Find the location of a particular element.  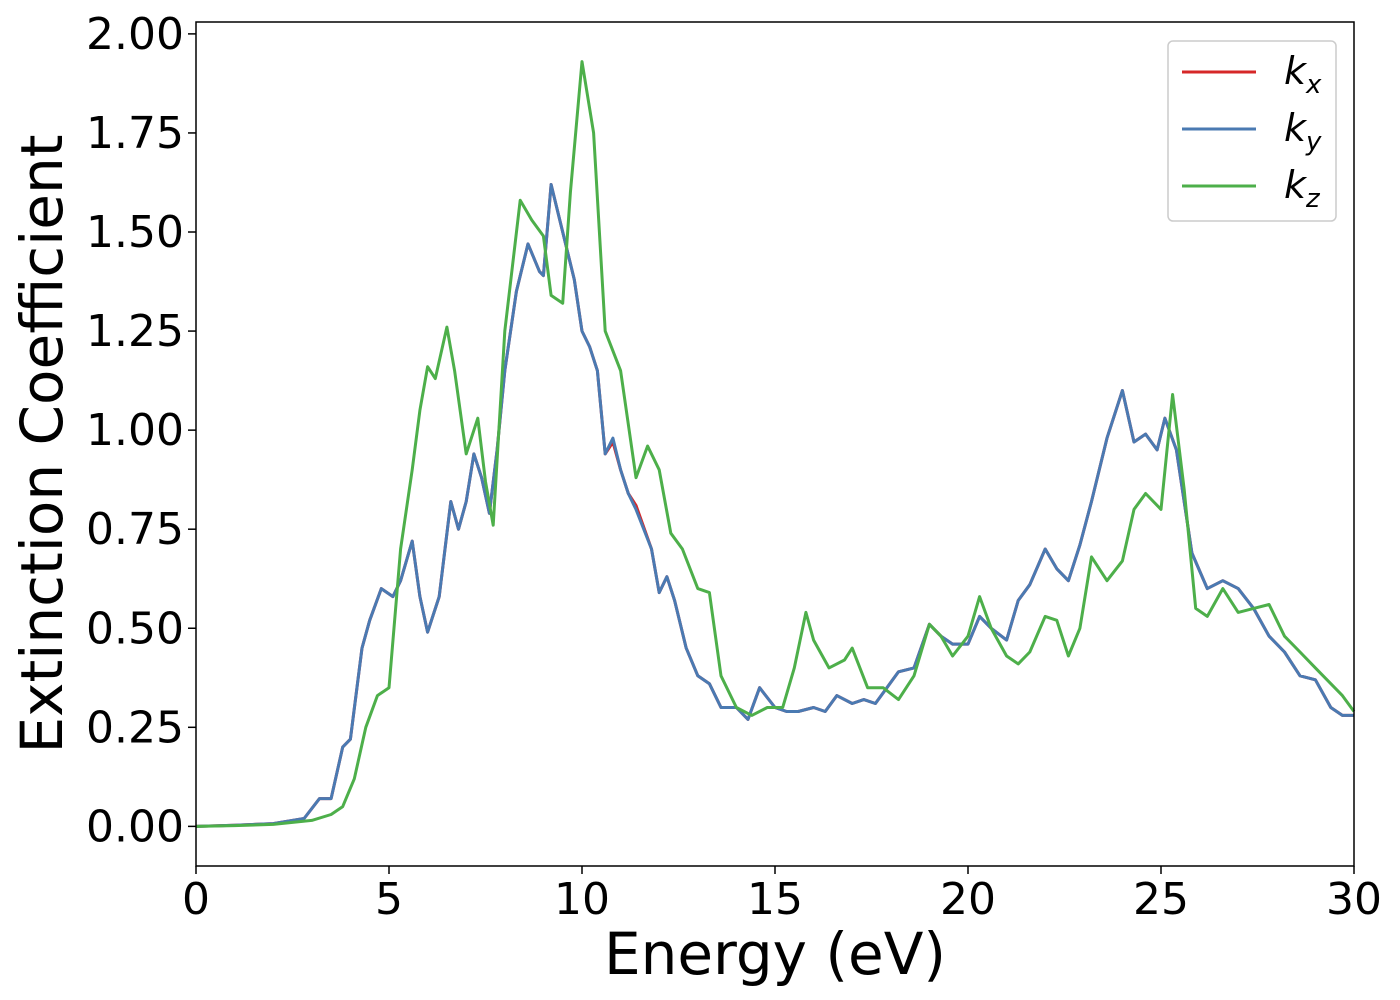

legend-label-ky: ky is located at coordinates (1303, 131).